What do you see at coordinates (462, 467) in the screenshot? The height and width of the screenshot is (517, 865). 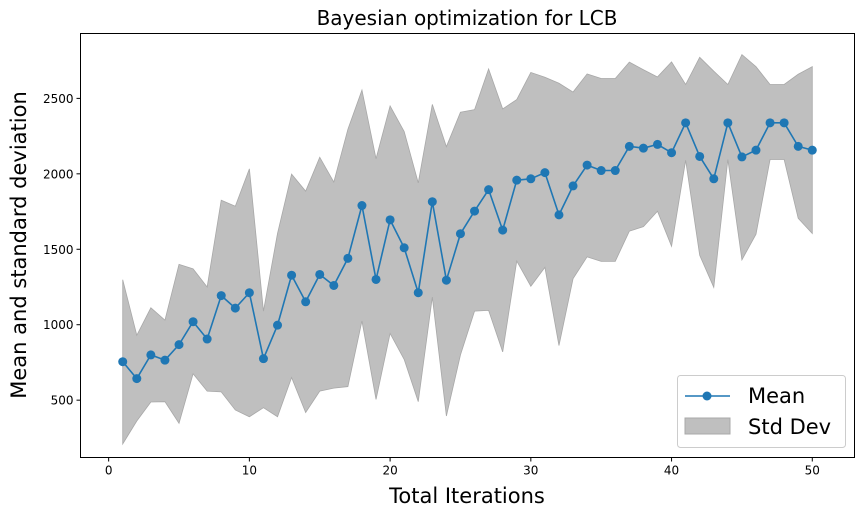 I see `x-axis-ticks: 0 10 20 30 40 50` at bounding box center [462, 467].